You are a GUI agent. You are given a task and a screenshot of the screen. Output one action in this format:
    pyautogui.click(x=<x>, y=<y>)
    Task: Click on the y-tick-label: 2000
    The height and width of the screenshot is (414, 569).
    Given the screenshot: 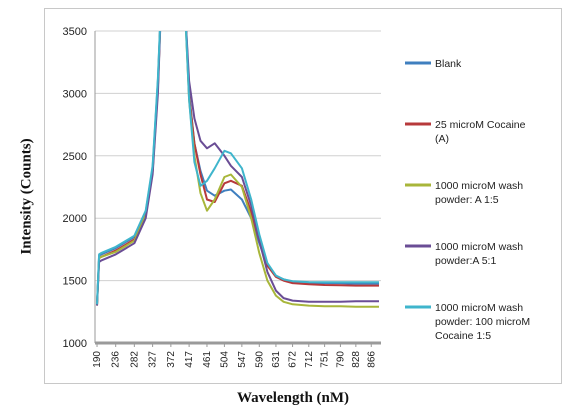 What is the action you would take?
    pyautogui.click(x=75, y=219)
    